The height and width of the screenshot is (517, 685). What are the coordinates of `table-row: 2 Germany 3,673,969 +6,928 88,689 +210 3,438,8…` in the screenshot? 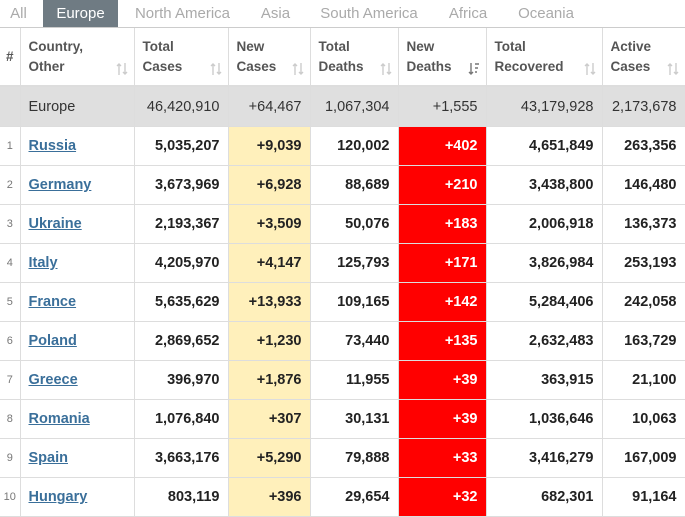 It's located at (342, 185).